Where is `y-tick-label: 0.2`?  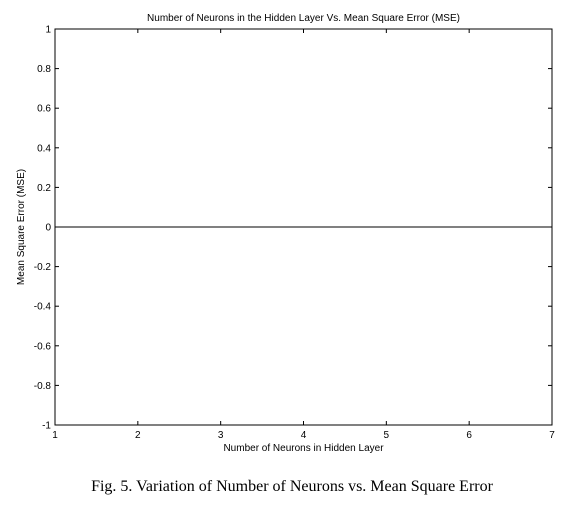
y-tick-label: 0.2 is located at coordinates (44, 188).